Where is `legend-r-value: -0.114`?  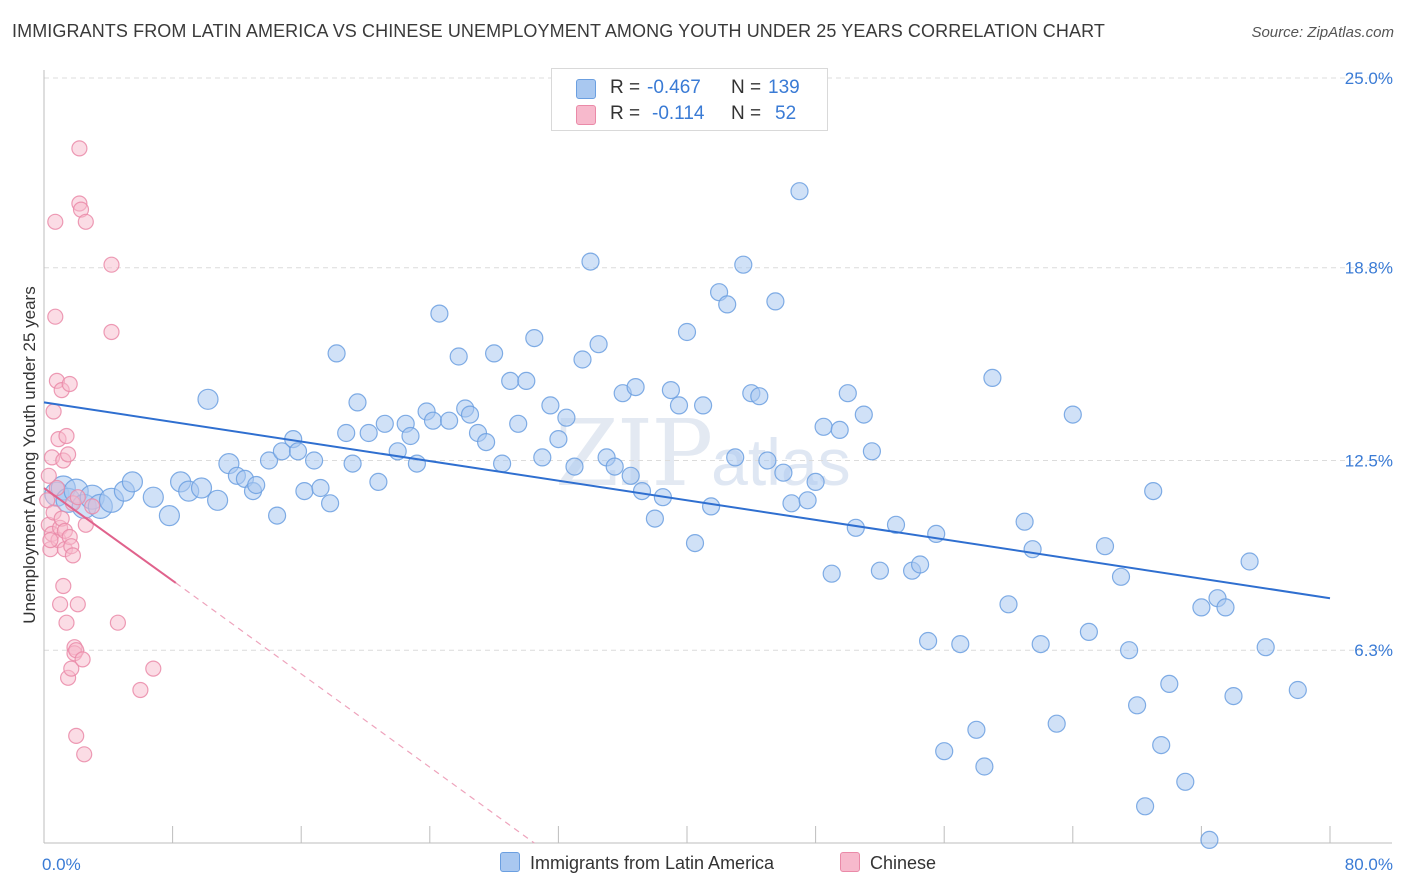
legend-r-value: -0.114 is located at coordinates (678, 113).